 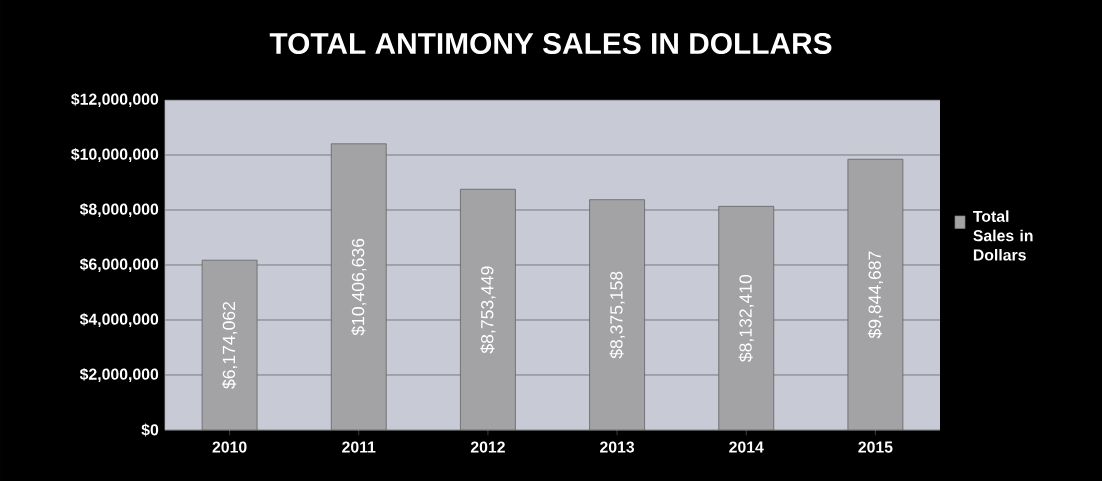 I want to click on data-label: $6,174,062, so click(x=229, y=345).